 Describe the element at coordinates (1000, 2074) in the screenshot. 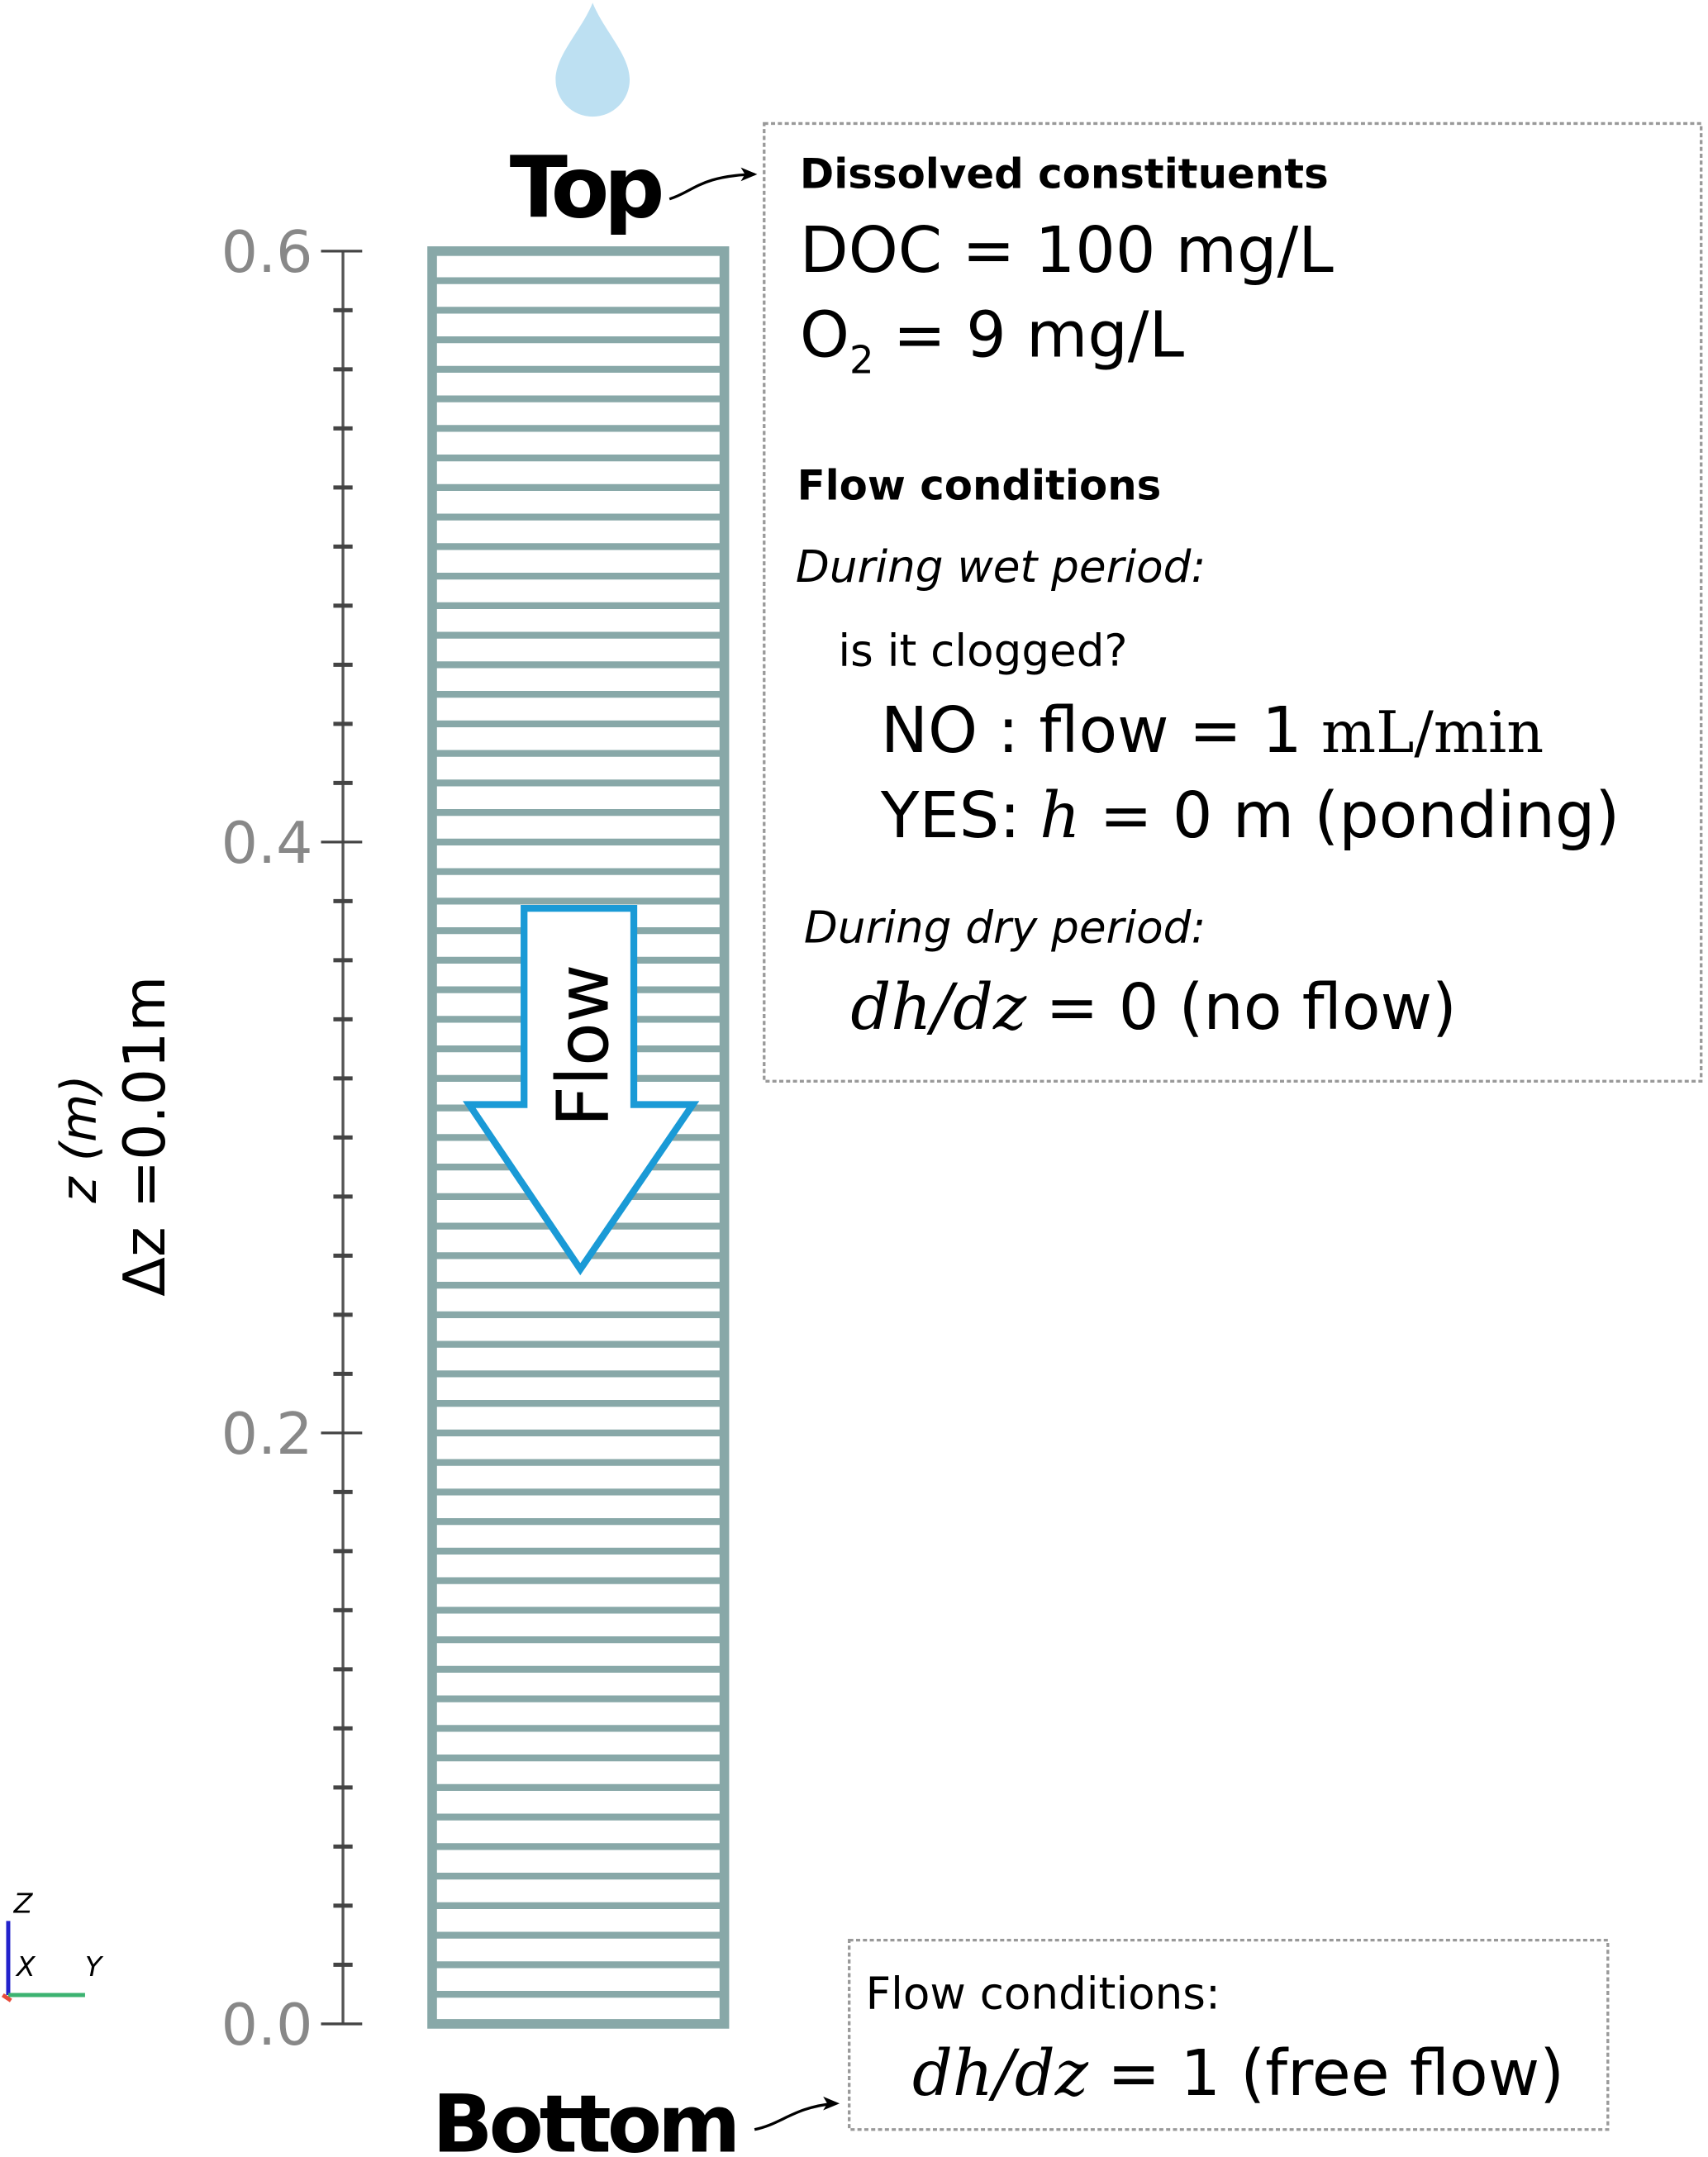

I see `bottom-expr: dh/dz` at that location.